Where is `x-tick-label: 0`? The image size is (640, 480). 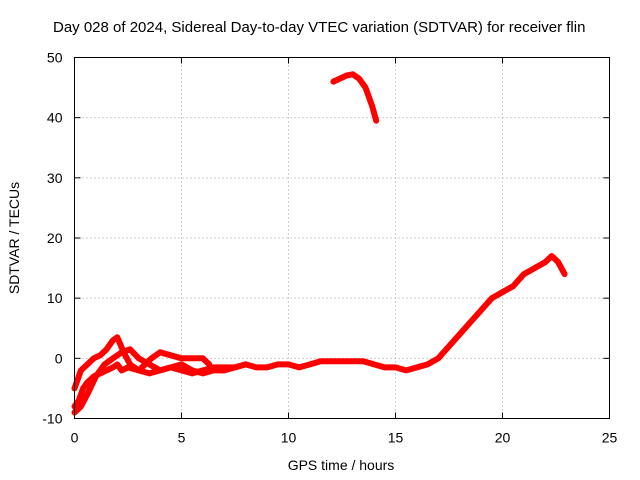
x-tick-label: 0 is located at coordinates (75, 438).